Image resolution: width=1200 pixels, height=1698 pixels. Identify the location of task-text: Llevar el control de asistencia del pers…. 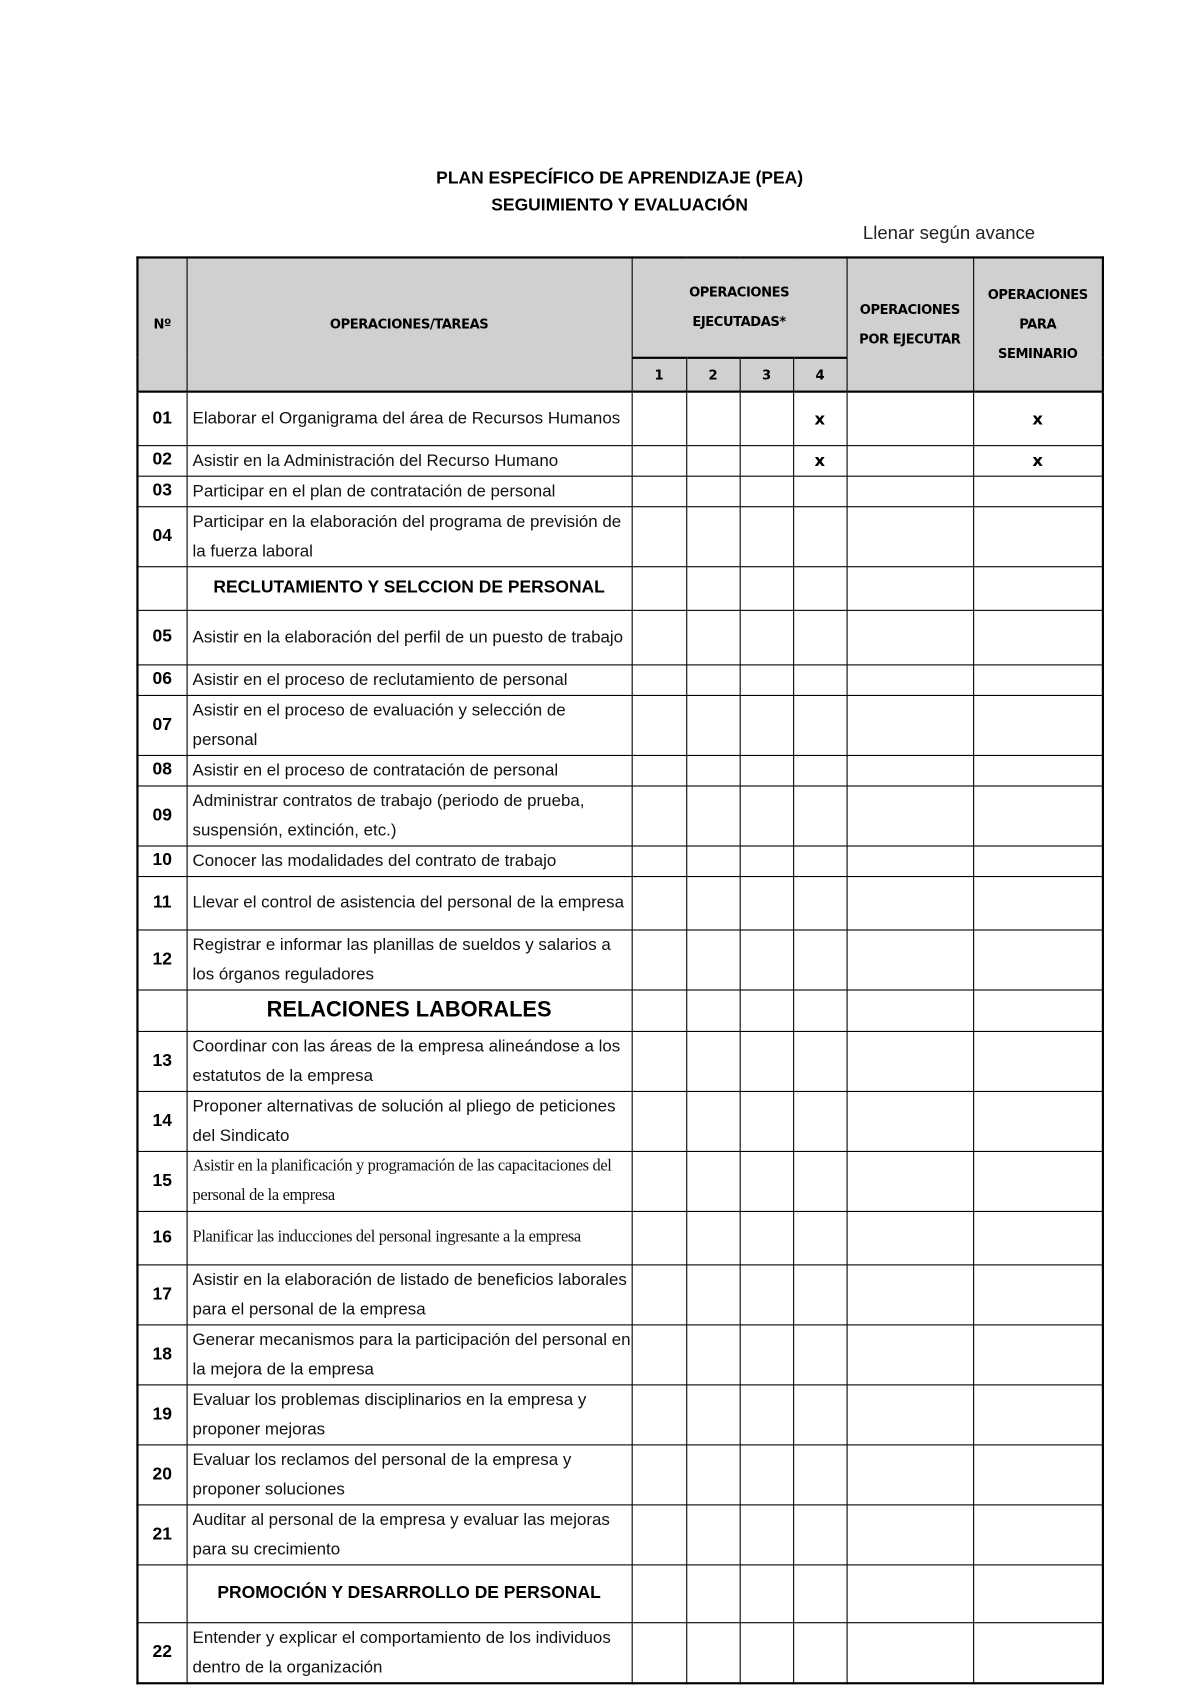
(409, 902).